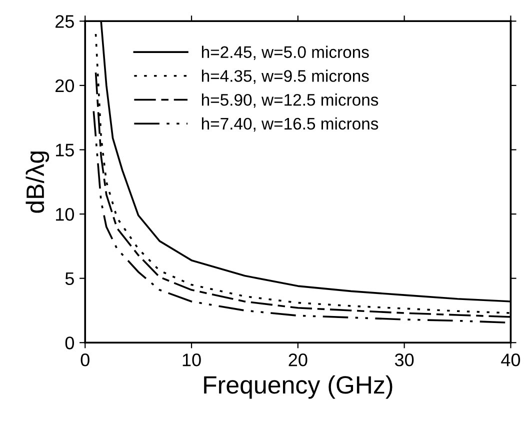 The height and width of the screenshot is (423, 532). Describe the element at coordinates (69, 279) in the screenshot. I see `y-tick-label: 5` at that location.